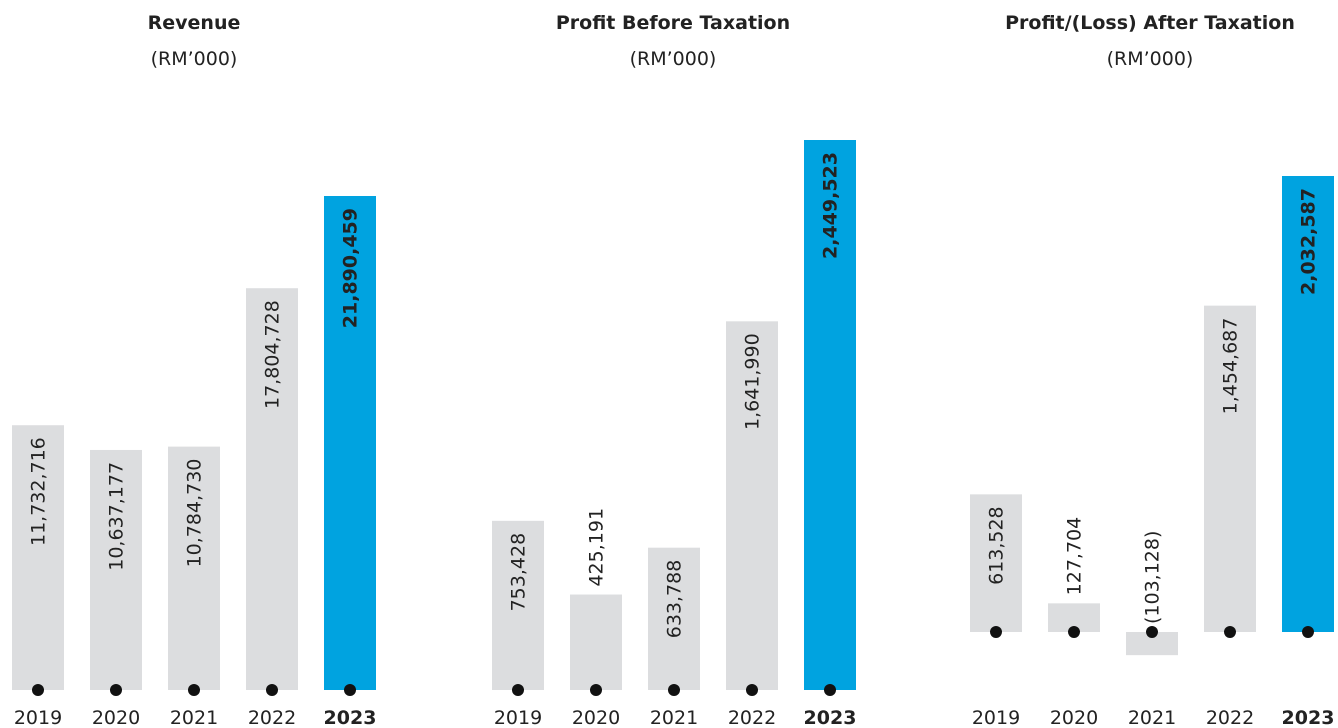 This screenshot has height=728, width=1338. Describe the element at coordinates (673, 23) in the screenshot. I see `chart-title: Profit Before Taxation` at that location.